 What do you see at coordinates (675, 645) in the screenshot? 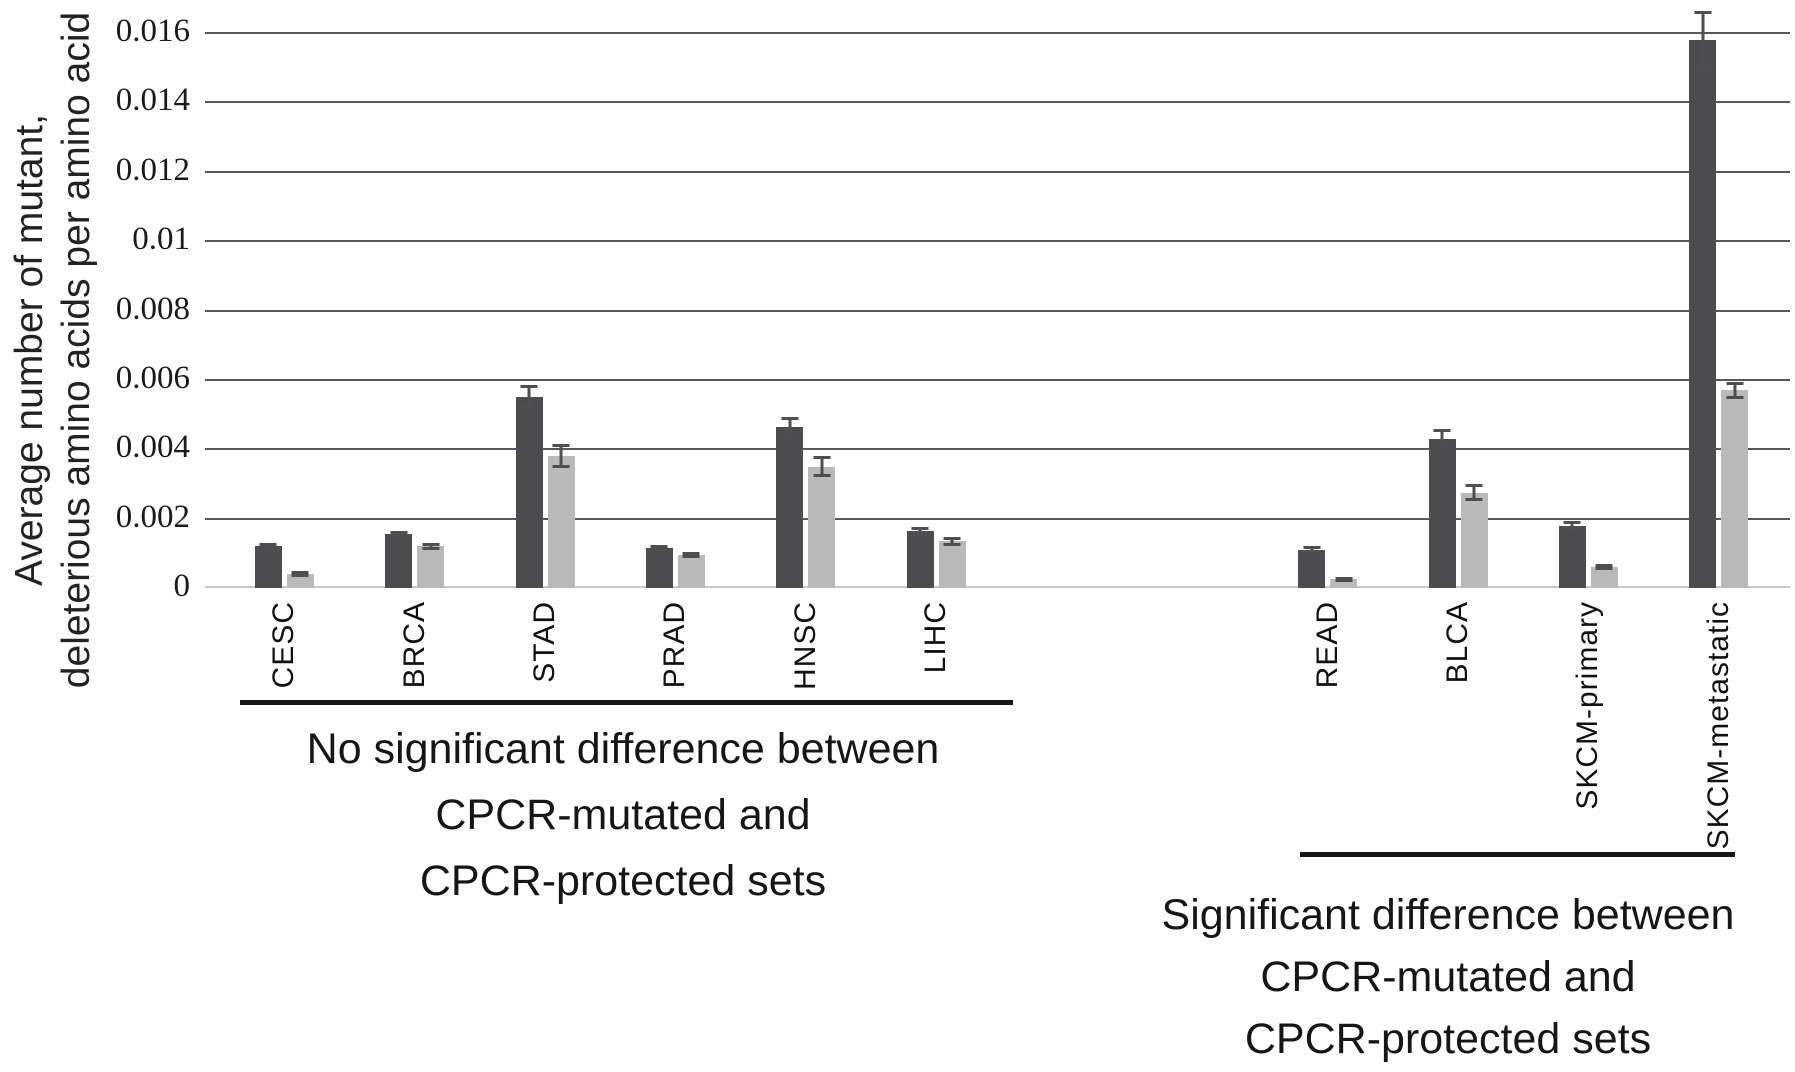
I see `category-label-PRAD: PRAD` at bounding box center [675, 645].